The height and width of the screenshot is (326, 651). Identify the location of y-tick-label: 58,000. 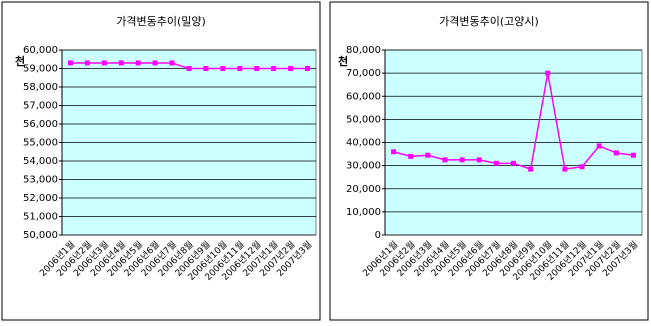
(40, 87).